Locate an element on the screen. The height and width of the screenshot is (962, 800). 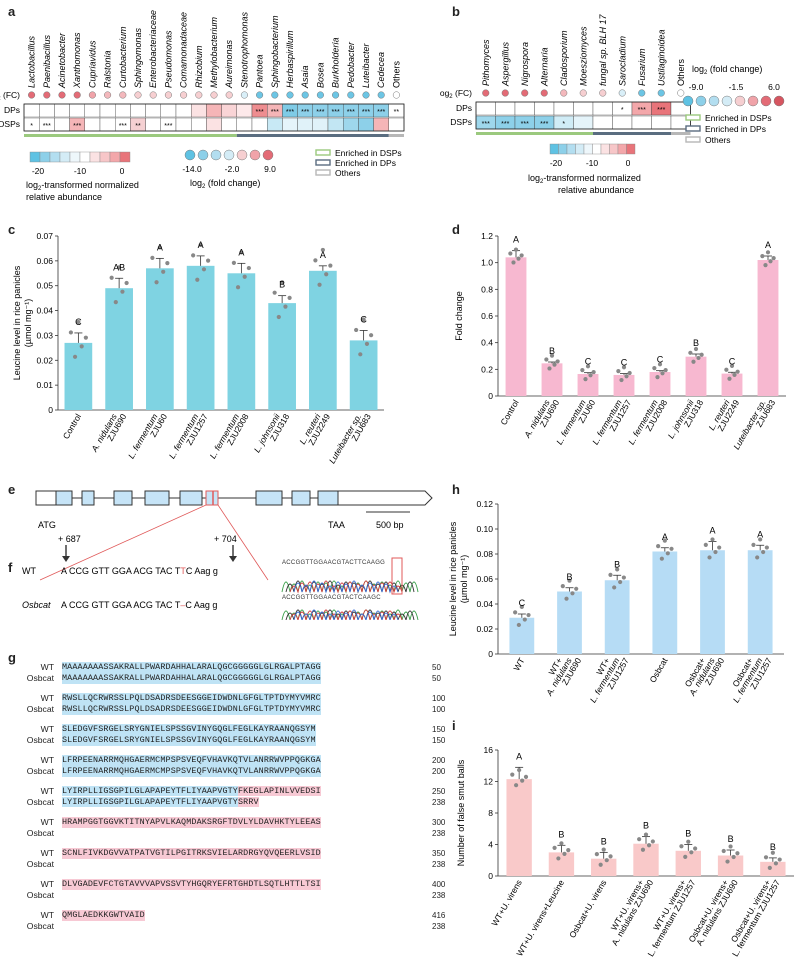
panel-label-i: i is located at coordinates (454, 725).